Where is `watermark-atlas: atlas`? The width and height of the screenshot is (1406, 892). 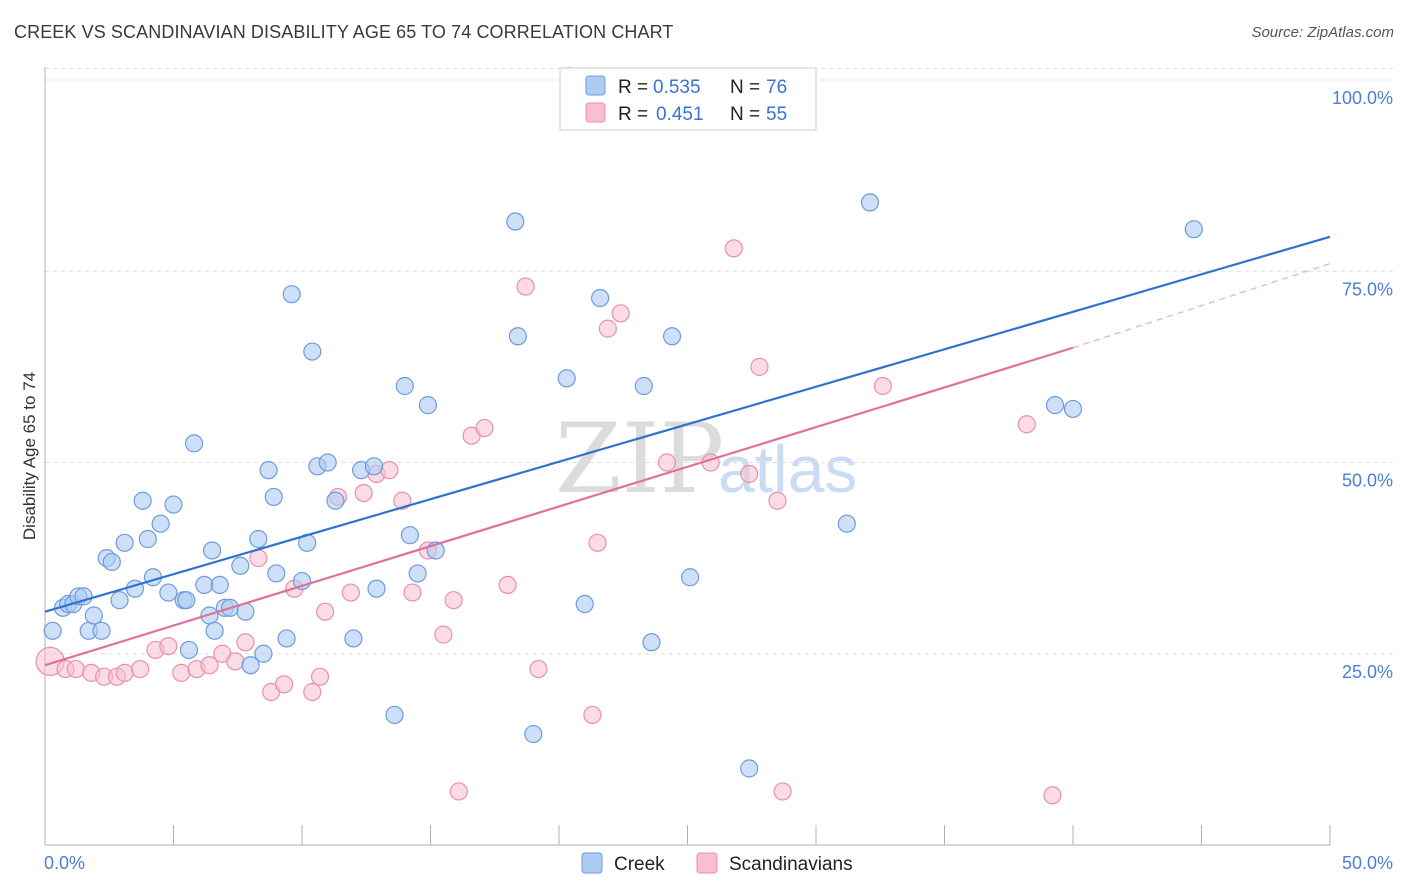
watermark-atlas: atlas is located at coordinates (787, 469).